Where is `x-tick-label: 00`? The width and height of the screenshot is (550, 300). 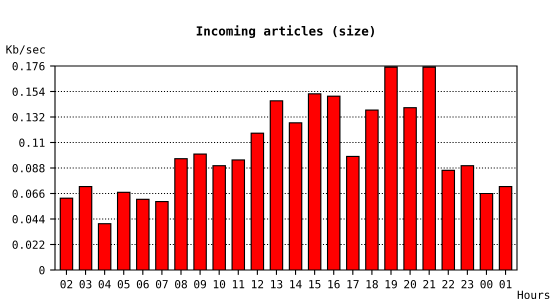 x-tick-label: 00 is located at coordinates (486, 284).